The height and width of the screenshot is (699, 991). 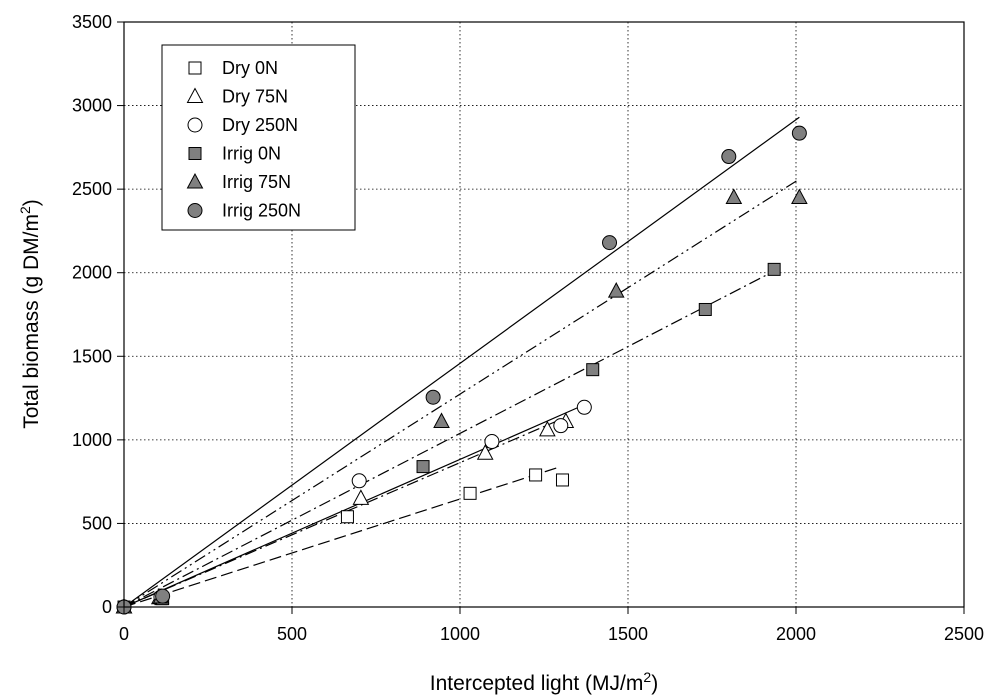 What do you see at coordinates (30, 314) in the screenshot?
I see `y-axis-title: Total biomass (g DM/m2)` at bounding box center [30, 314].